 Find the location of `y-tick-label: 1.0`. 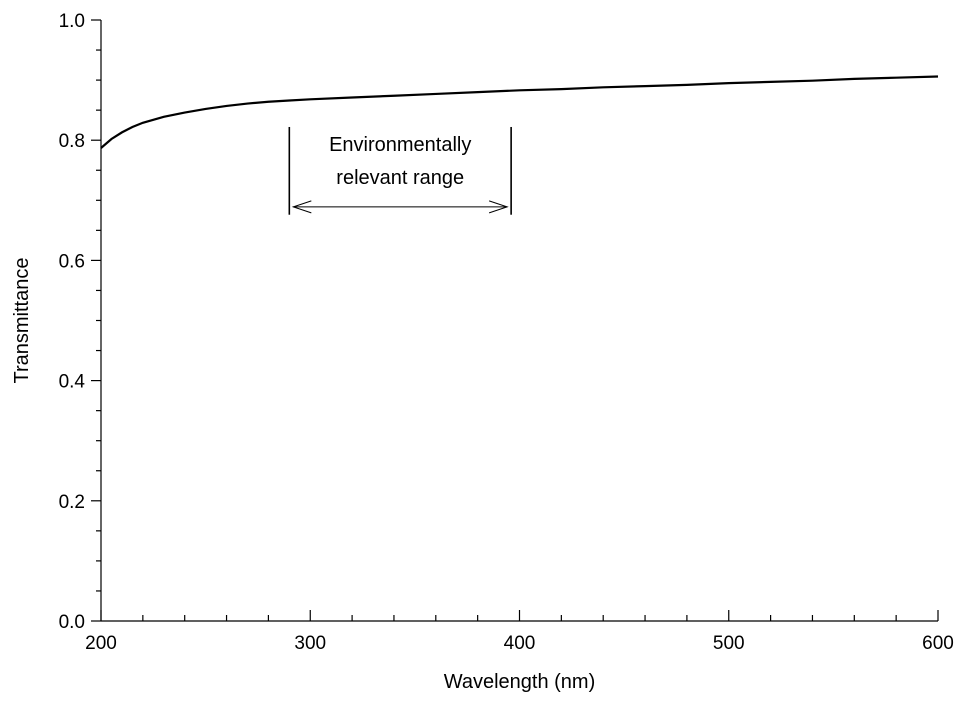

y-tick-label: 1.0 is located at coordinates (72, 21).